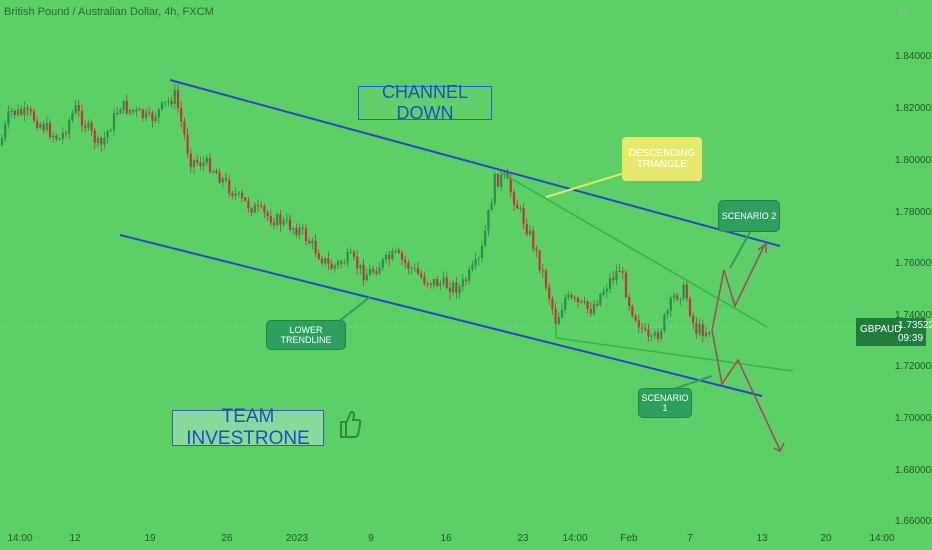 The width and height of the screenshot is (932, 550). Describe the element at coordinates (227, 538) in the screenshot. I see `x-tick-label: 26` at that location.